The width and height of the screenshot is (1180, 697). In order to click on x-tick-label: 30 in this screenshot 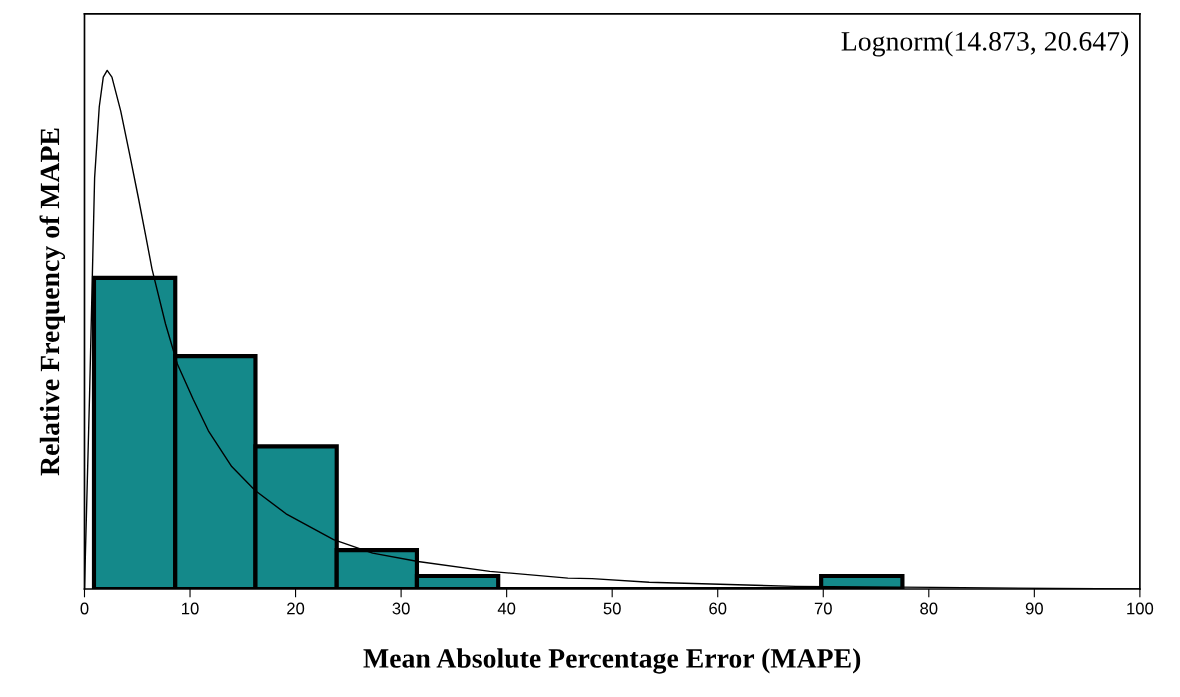, I will do `click(401, 608)`.